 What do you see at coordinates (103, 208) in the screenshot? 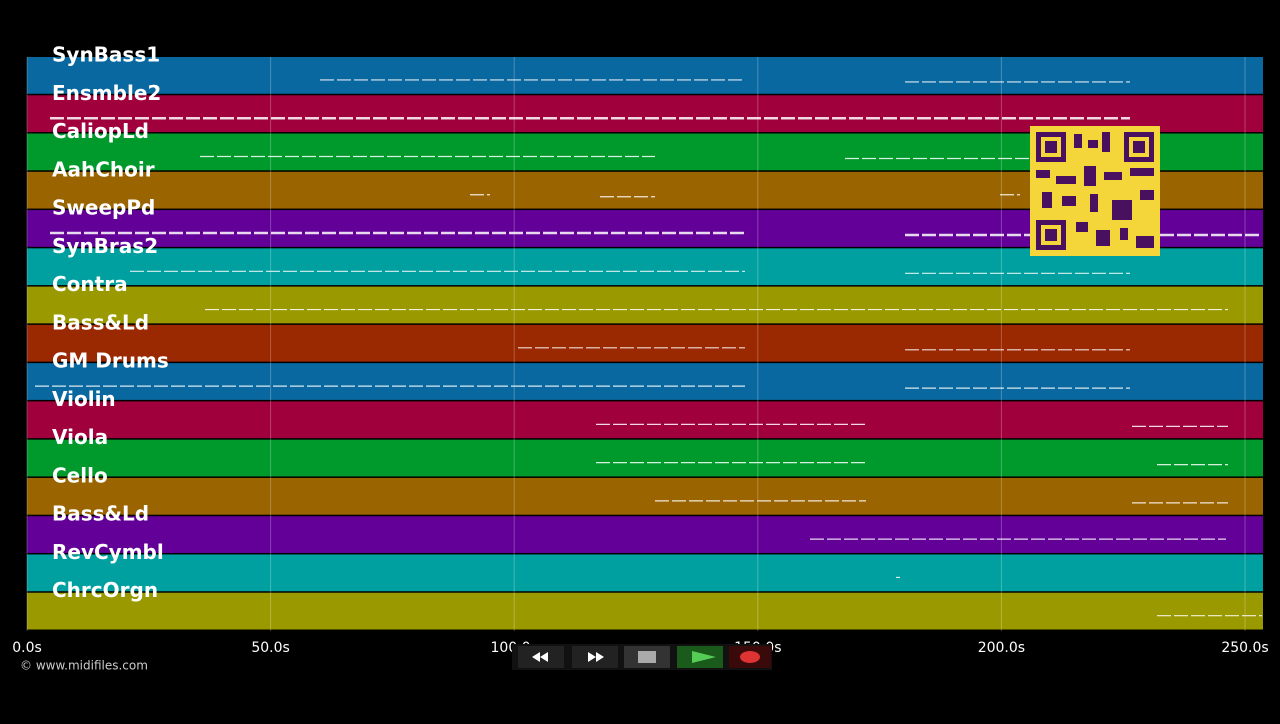
I see `track-name: SweepPd` at bounding box center [103, 208].